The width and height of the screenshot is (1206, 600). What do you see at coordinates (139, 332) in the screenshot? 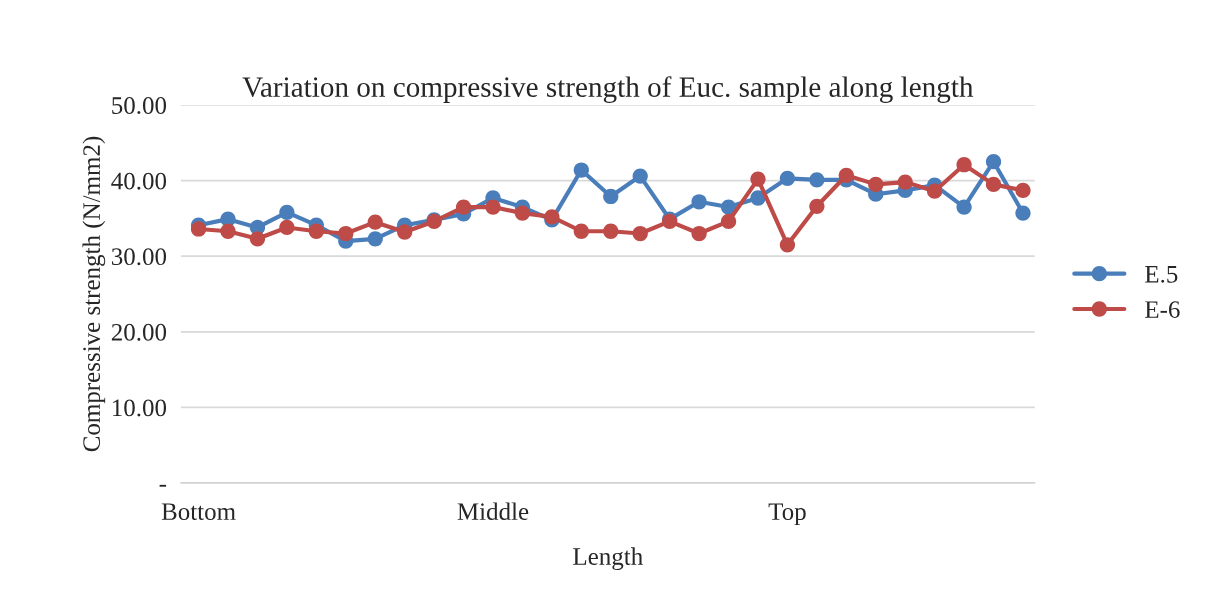
I see `y-tick-label: 20.00` at bounding box center [139, 332].